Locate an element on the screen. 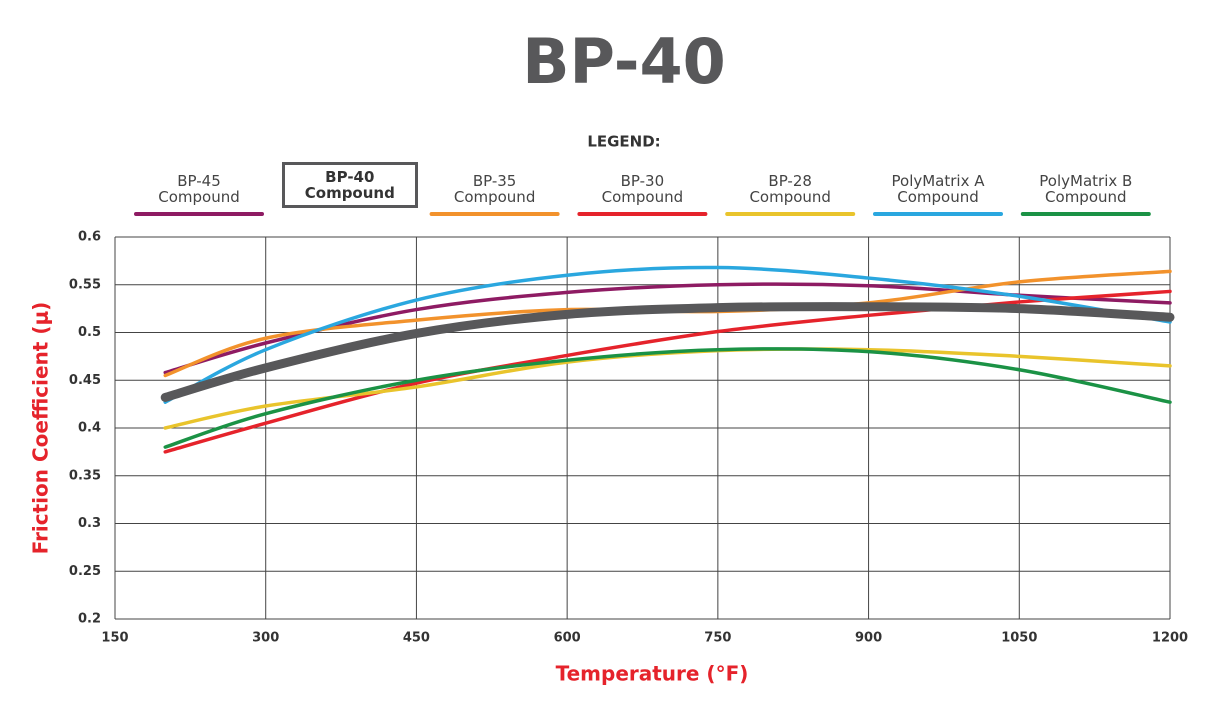 The height and width of the screenshot is (703, 1214). x-tick-label: 450 is located at coordinates (416, 638).